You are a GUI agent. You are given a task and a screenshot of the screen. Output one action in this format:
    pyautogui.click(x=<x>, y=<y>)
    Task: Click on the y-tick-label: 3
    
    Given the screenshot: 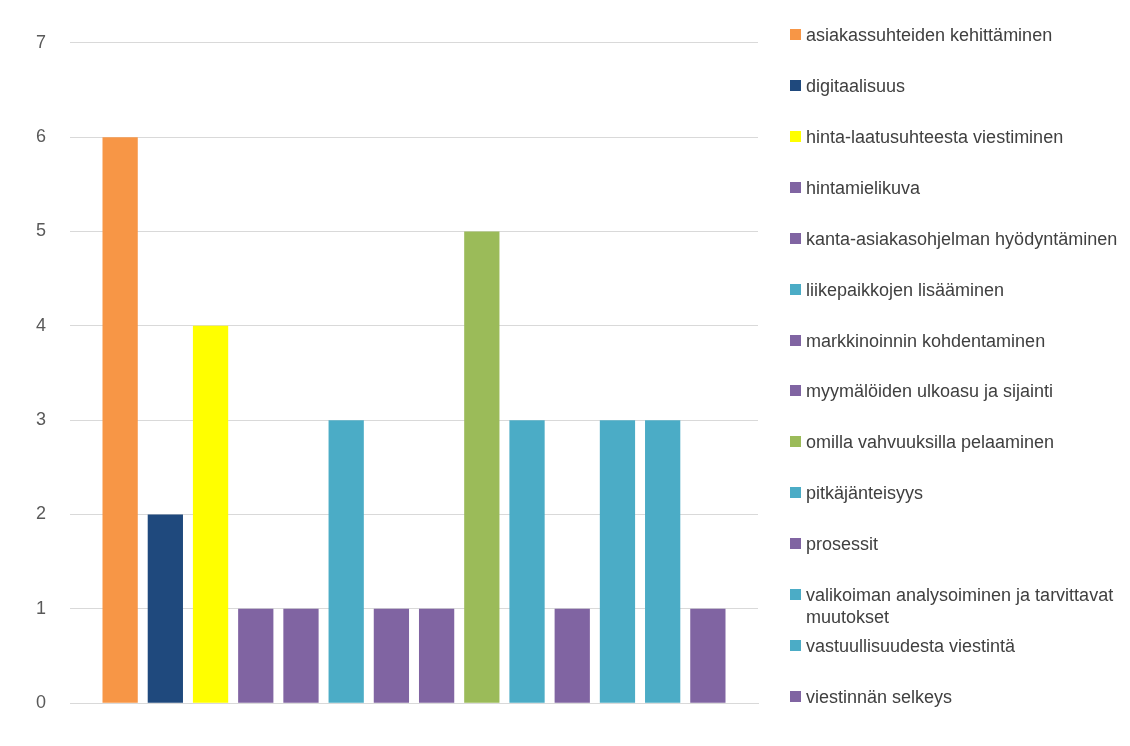 What is the action you would take?
    pyautogui.click(x=41, y=419)
    